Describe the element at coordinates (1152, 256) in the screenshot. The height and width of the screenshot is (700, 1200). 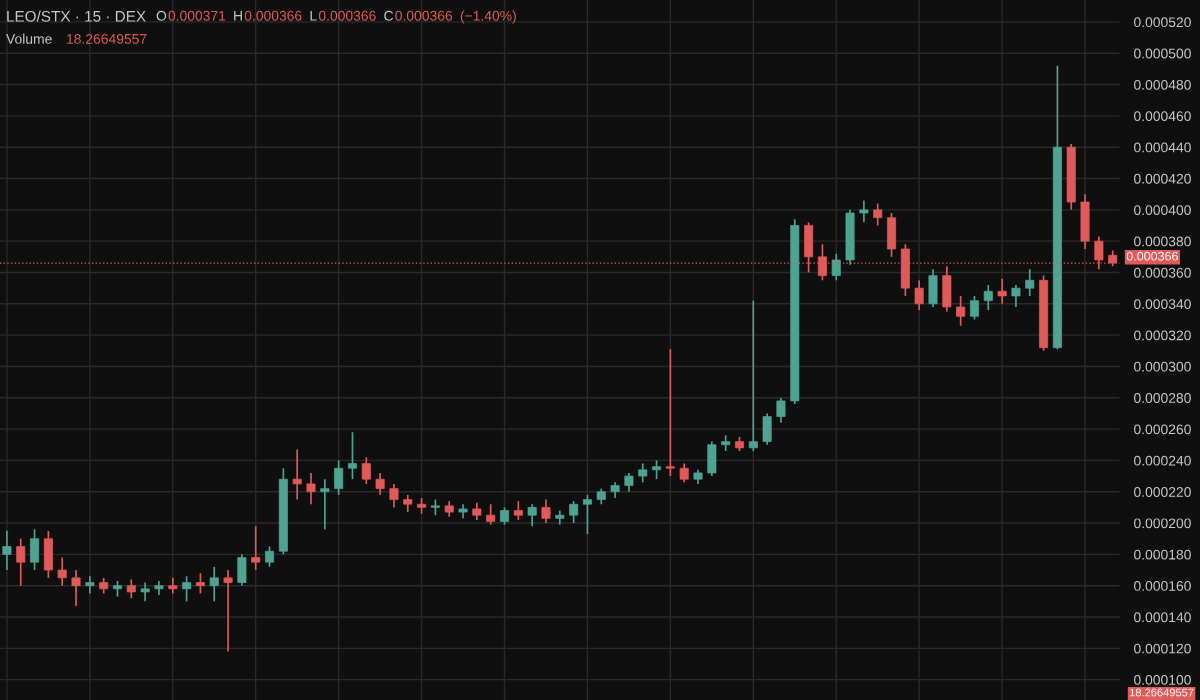
I see `ref-line-label: 0.000366` at that location.